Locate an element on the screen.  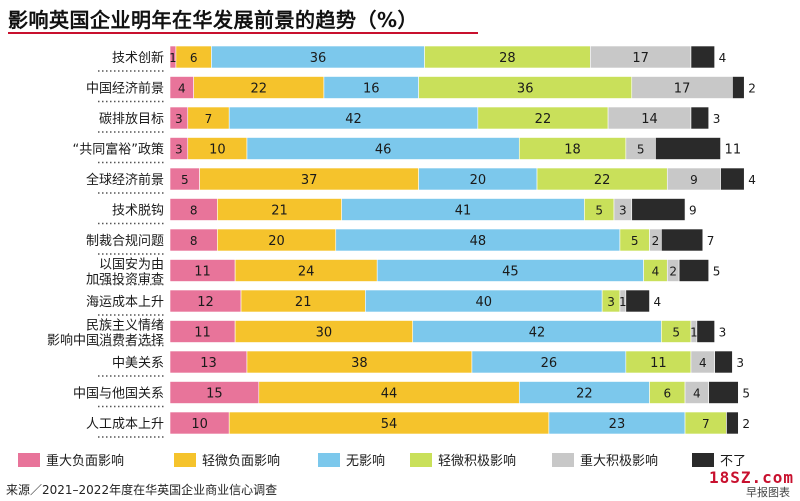
data-label: 54 is located at coordinates (389, 424).